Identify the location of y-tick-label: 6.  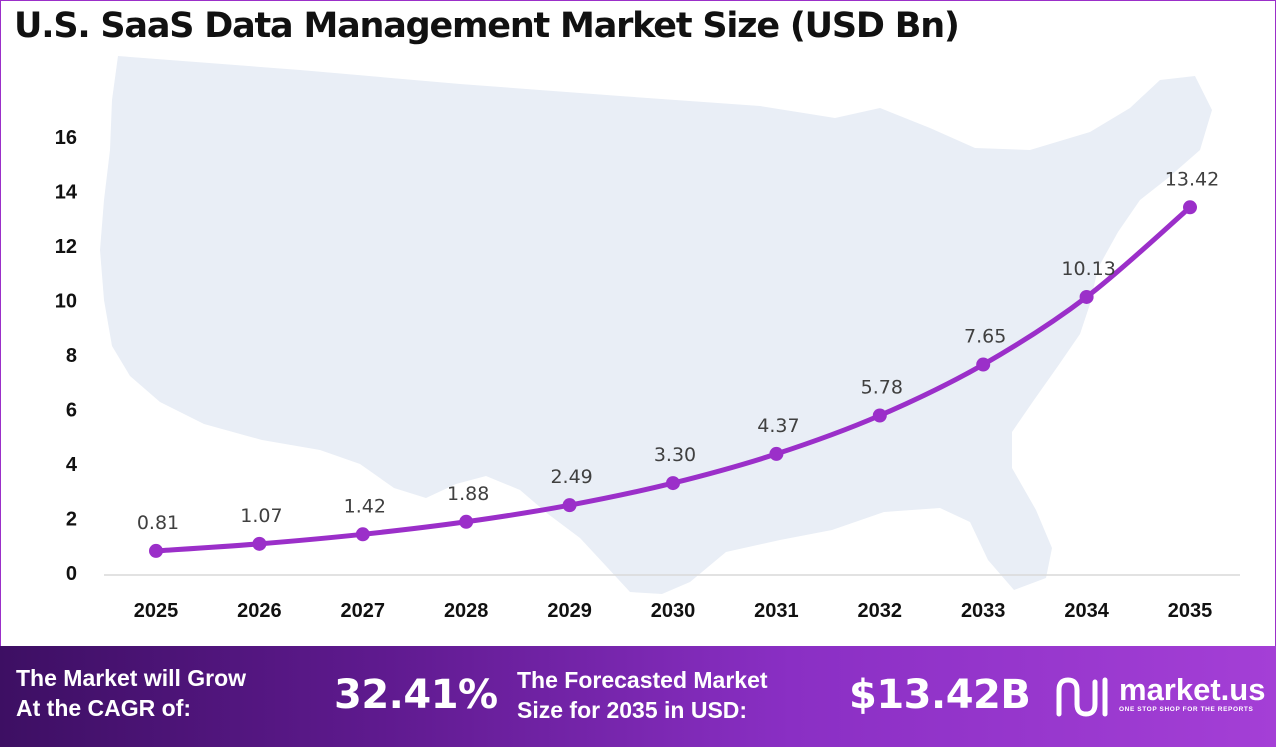
(71, 411).